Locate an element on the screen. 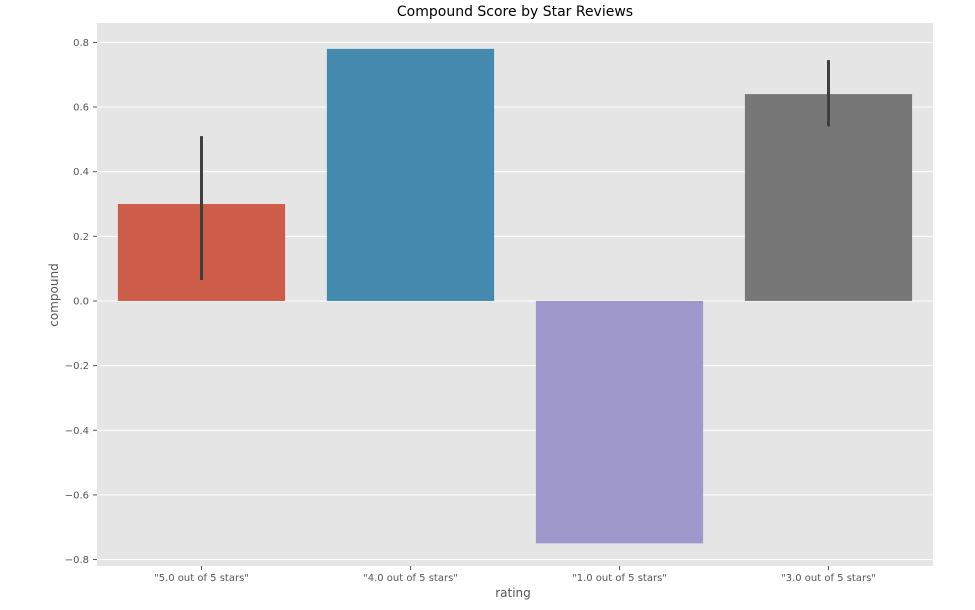  x-tick-label: "5.0 out of 5 stars" is located at coordinates (201, 578).